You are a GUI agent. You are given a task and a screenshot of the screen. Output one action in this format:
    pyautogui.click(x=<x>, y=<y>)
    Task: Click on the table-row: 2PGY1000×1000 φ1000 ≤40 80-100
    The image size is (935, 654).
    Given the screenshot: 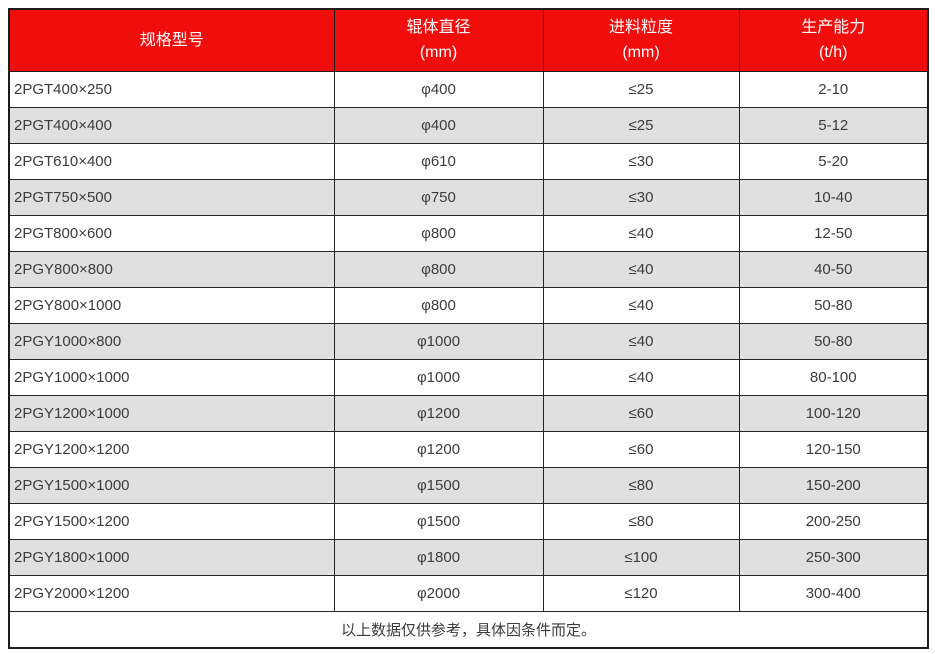 What is the action you would take?
    pyautogui.click(x=468, y=377)
    